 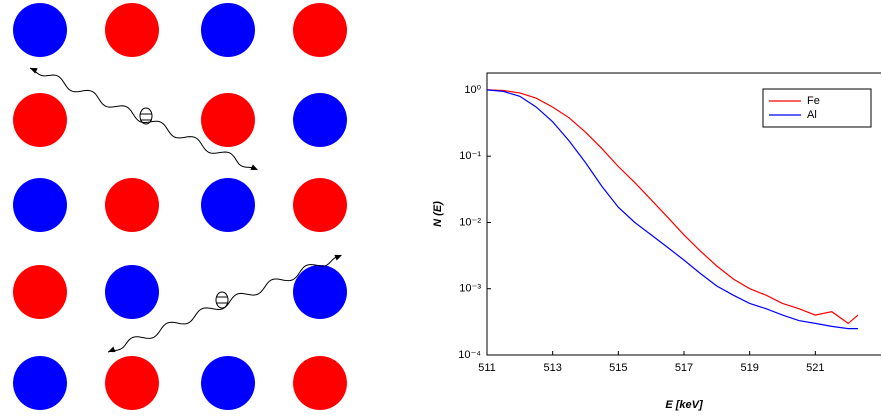 What do you see at coordinates (470, 156) in the screenshot?
I see `y-tick-label: 10⁻¹` at bounding box center [470, 156].